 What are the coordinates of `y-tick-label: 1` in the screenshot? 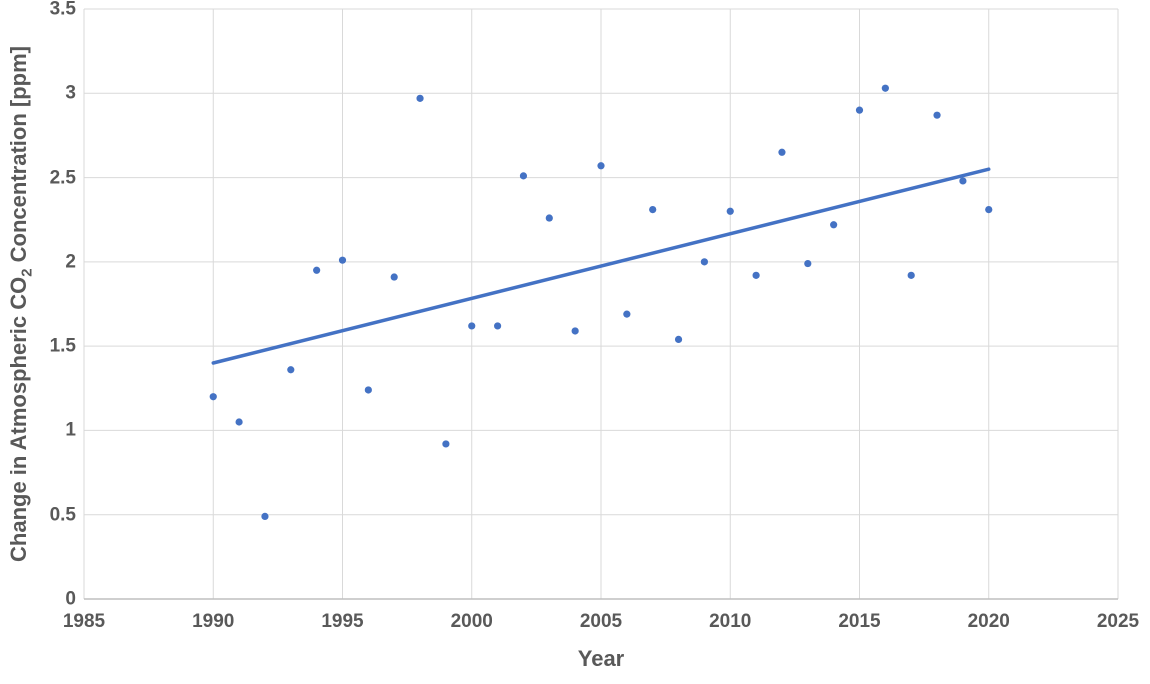 It's located at (70, 430).